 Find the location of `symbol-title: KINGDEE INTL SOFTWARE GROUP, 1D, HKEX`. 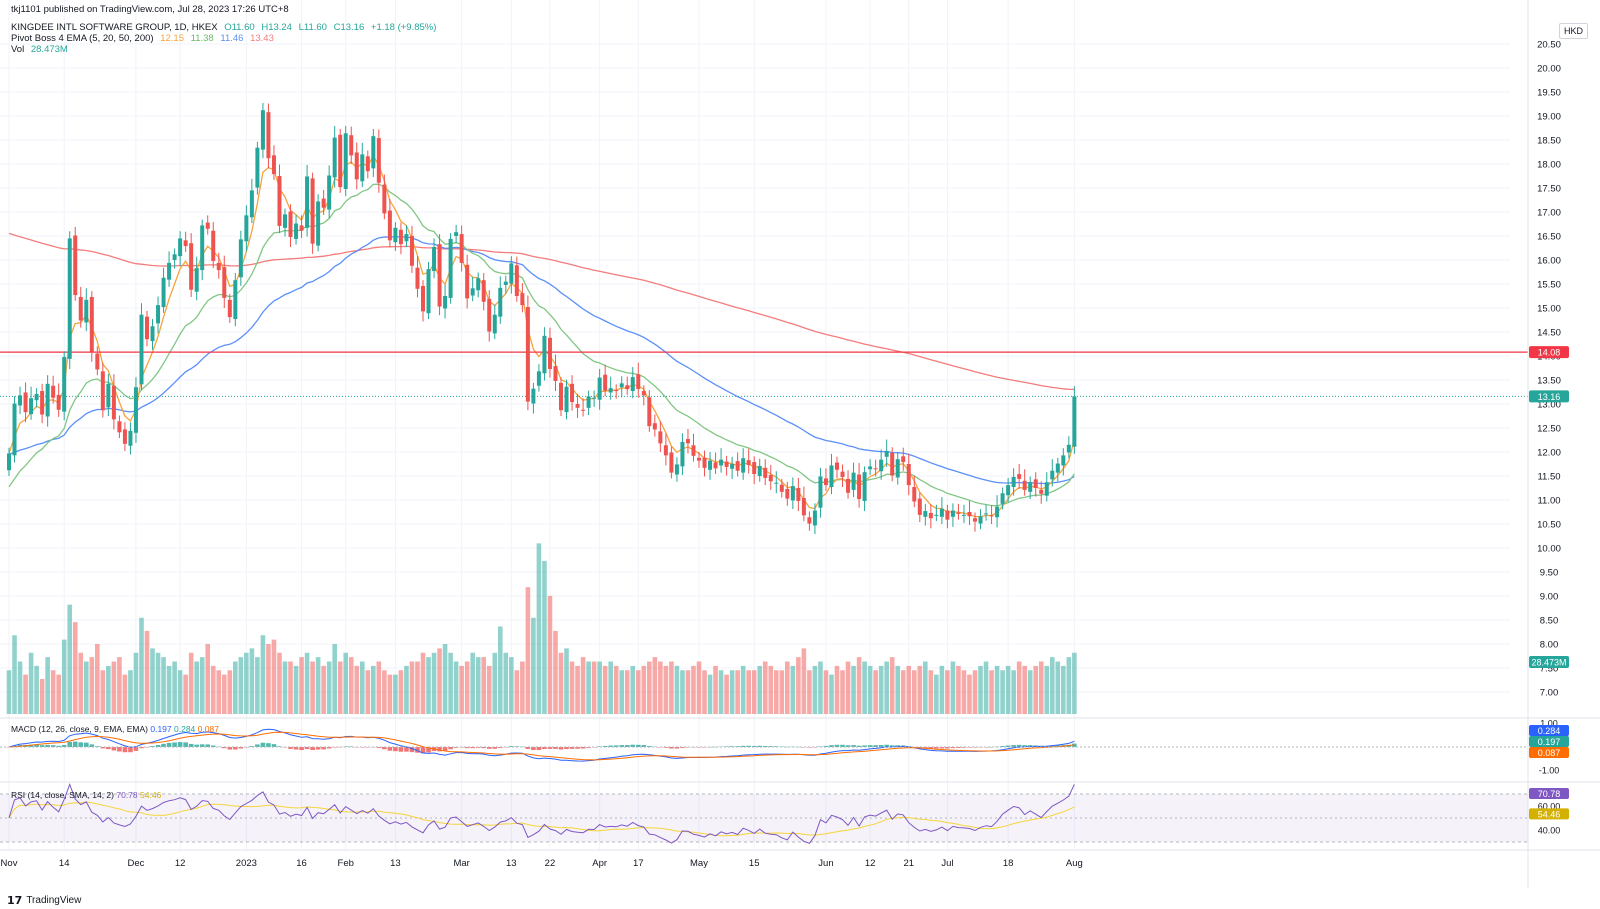

symbol-title: KINGDEE INTL SOFTWARE GROUP, 1D, HKEX is located at coordinates (114, 27).